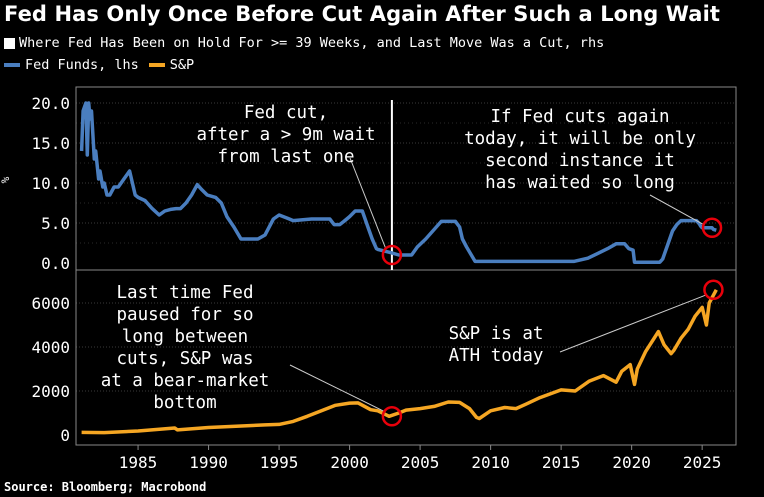 The image size is (764, 497). What do you see at coordinates (65, 435) in the screenshot?
I see `ytick-bottom-0: 0` at bounding box center [65, 435].